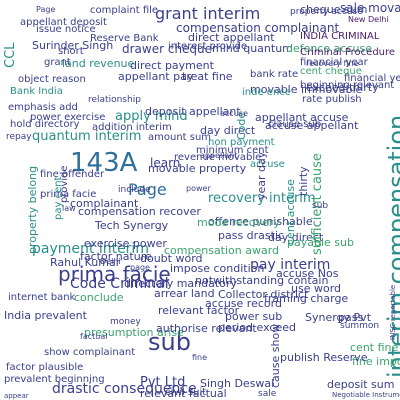 The image size is (400, 400). Describe the element at coordinates (10, 55) in the screenshot. I see `cloud-word: CCL` at that location.